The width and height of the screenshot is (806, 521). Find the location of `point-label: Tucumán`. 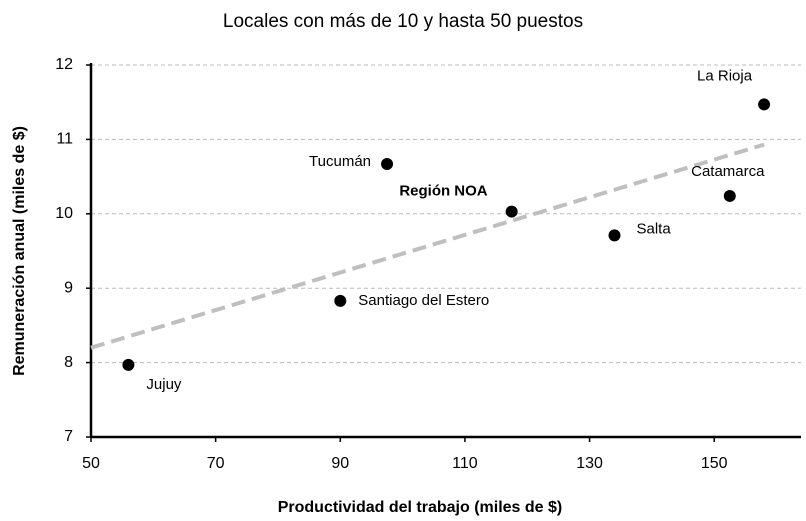

point-label: Tucumán is located at coordinates (340, 161).